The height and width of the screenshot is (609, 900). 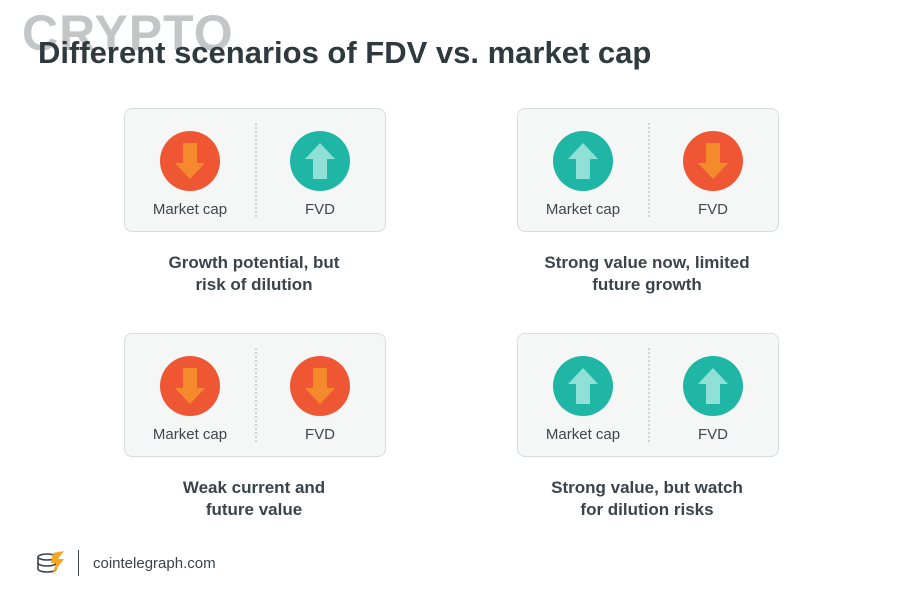 What do you see at coordinates (254, 509) in the screenshot?
I see `caption-line: future value` at bounding box center [254, 509].